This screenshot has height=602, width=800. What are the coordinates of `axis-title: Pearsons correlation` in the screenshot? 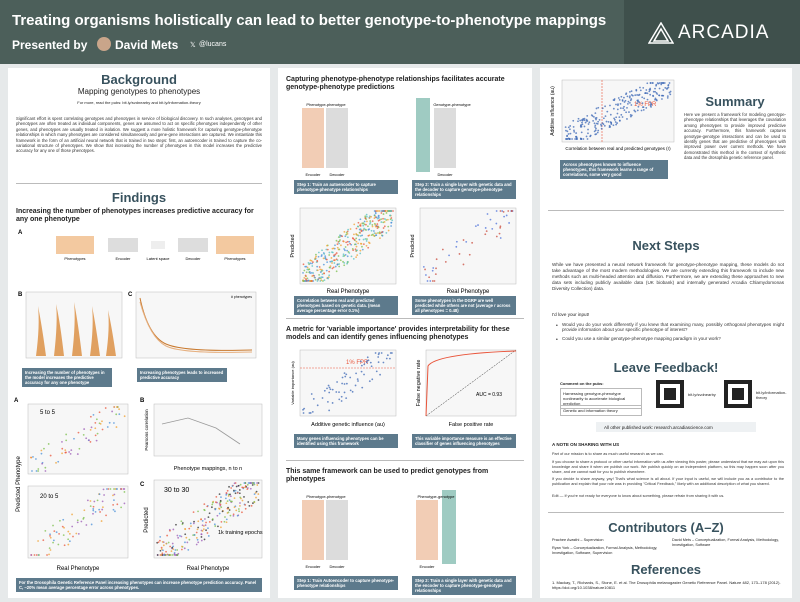 It's located at (146, 430).